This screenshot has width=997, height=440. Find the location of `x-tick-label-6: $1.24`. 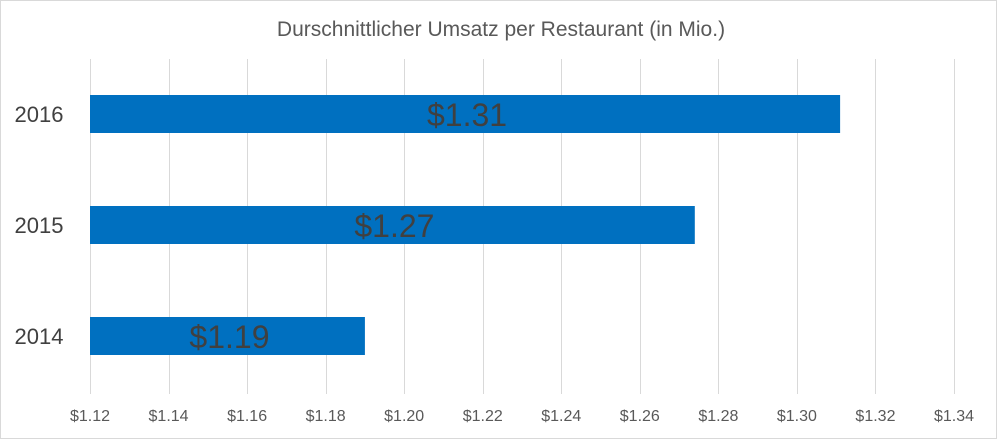

x-tick-label-6: $1.24 is located at coordinates (561, 416).